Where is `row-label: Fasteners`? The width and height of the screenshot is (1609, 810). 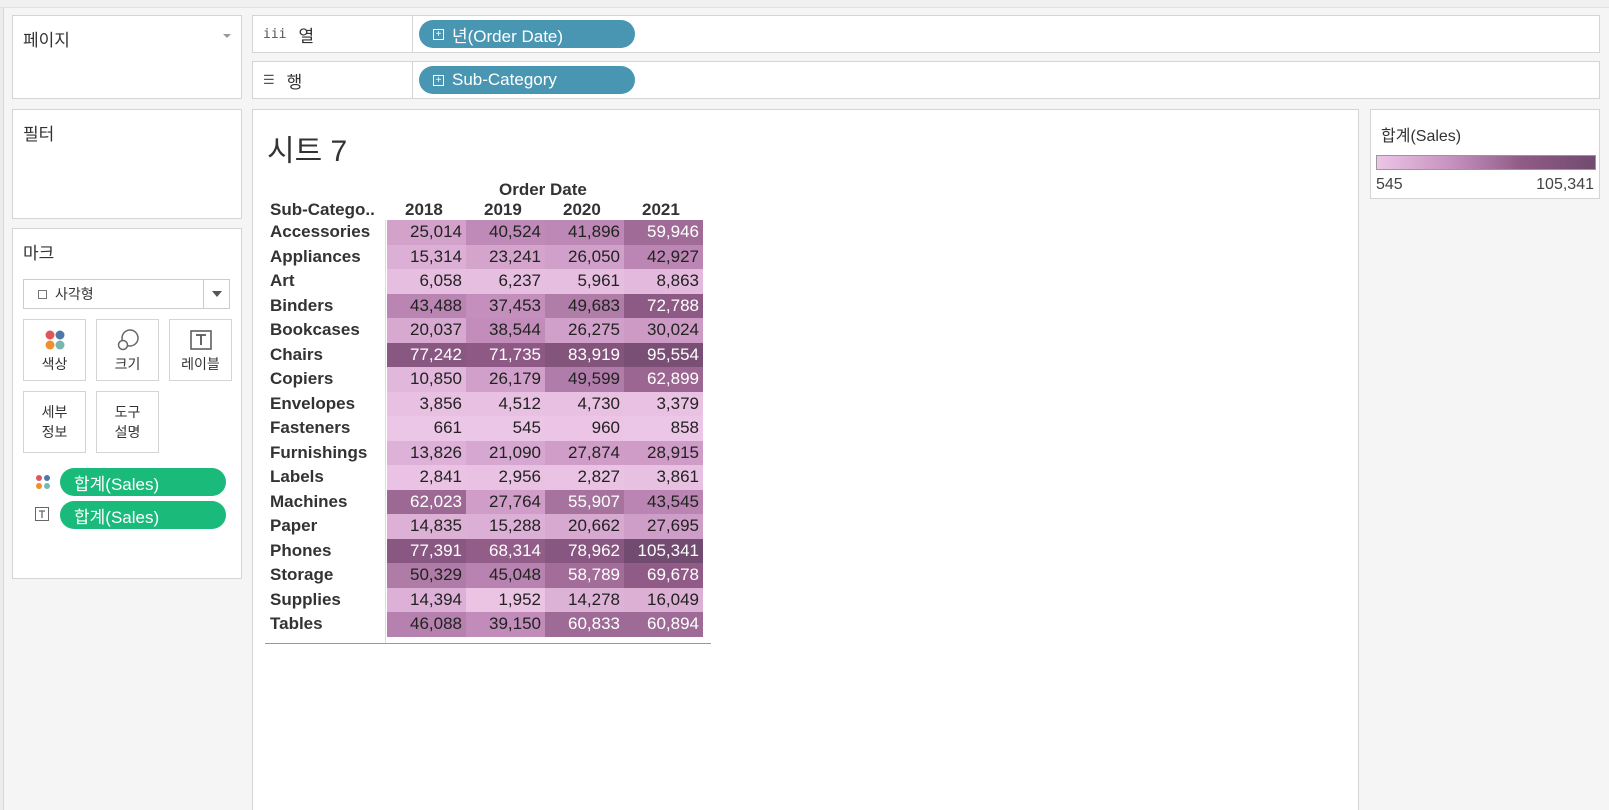
row-label: Fasteners is located at coordinates (310, 427).